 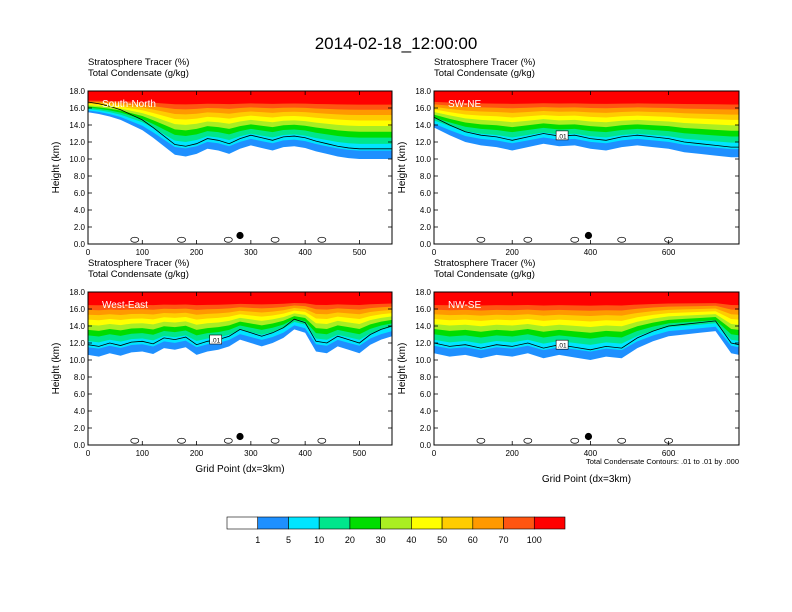 I want to click on colorbar-label: 10, so click(x=319, y=540).